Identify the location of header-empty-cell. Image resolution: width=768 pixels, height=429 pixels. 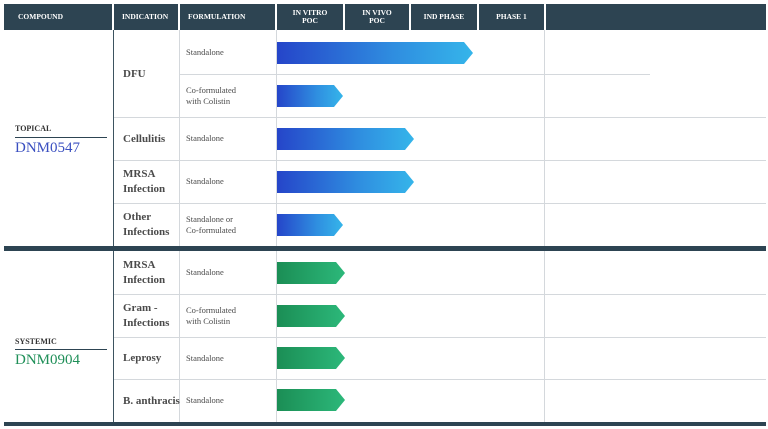
(656, 17).